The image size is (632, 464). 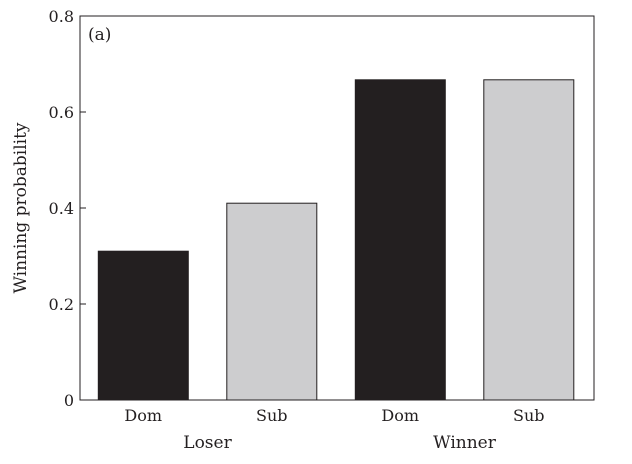 What do you see at coordinates (61, 304) in the screenshot?
I see `y-tick-label: 0.2` at bounding box center [61, 304].